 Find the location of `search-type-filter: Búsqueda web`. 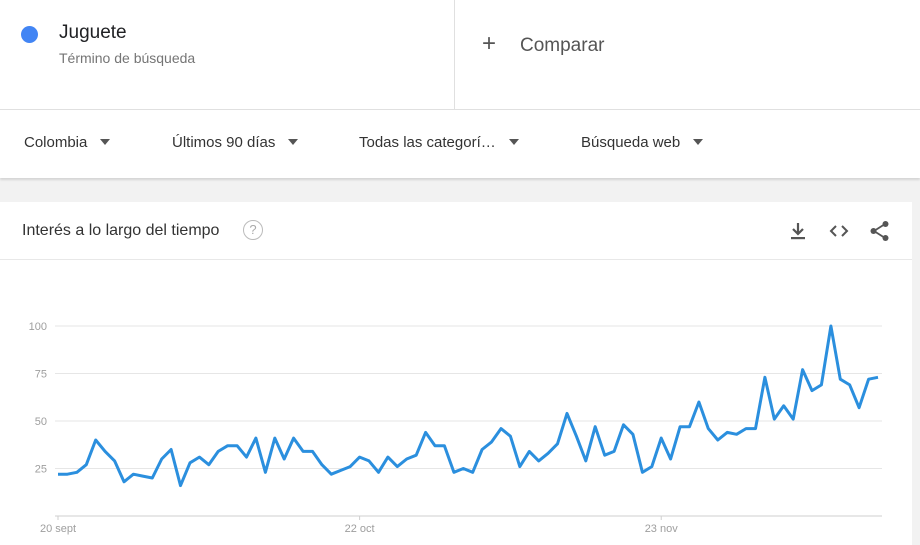

search-type-filter: Búsqueda web is located at coordinates (642, 142).